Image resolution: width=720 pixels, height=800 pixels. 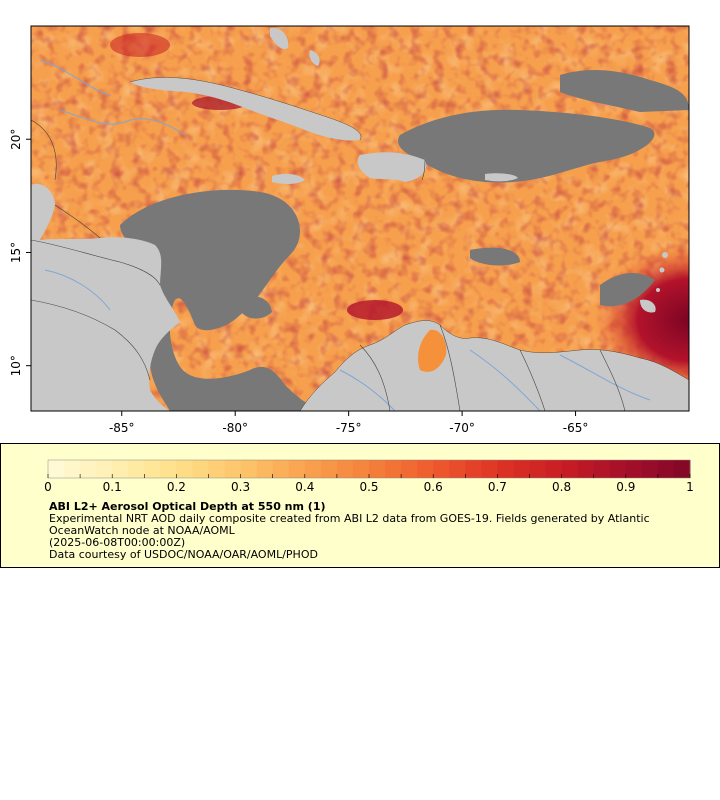 I want to click on central-america, so click(x=105, y=297).